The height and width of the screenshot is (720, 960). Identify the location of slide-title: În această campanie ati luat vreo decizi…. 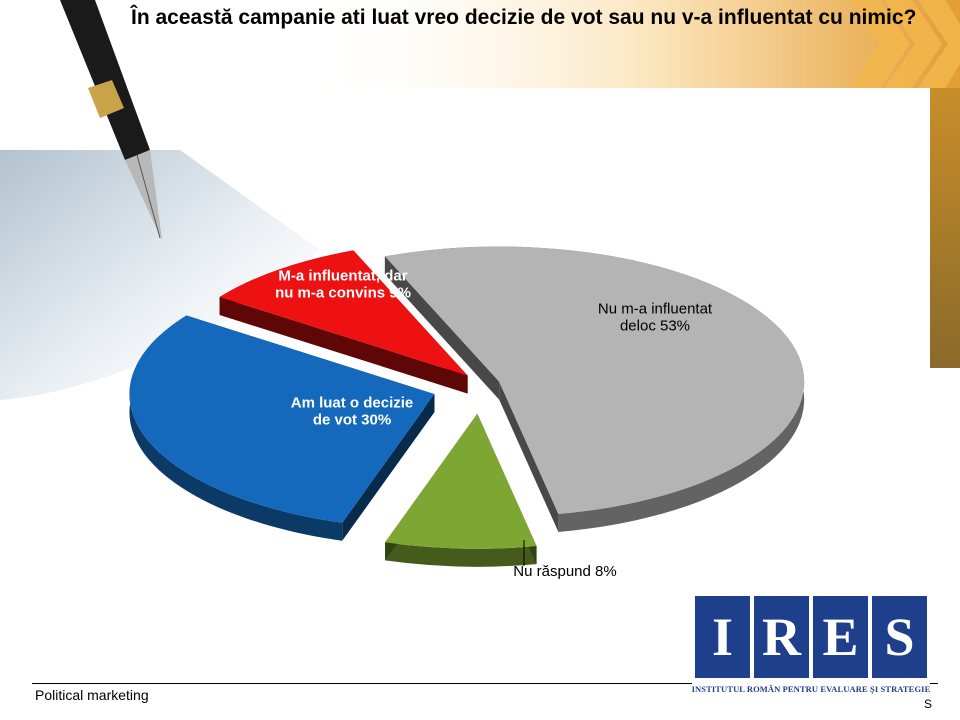
(524, 17).